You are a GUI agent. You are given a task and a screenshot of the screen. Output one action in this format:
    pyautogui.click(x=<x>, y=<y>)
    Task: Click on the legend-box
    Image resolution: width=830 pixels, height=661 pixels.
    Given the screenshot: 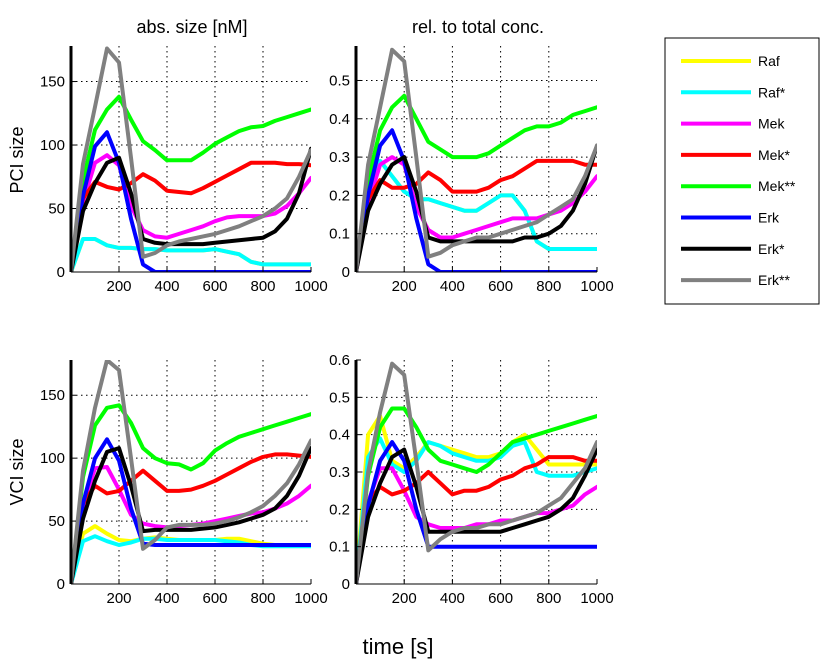 What is the action you would take?
    pyautogui.click(x=742, y=171)
    